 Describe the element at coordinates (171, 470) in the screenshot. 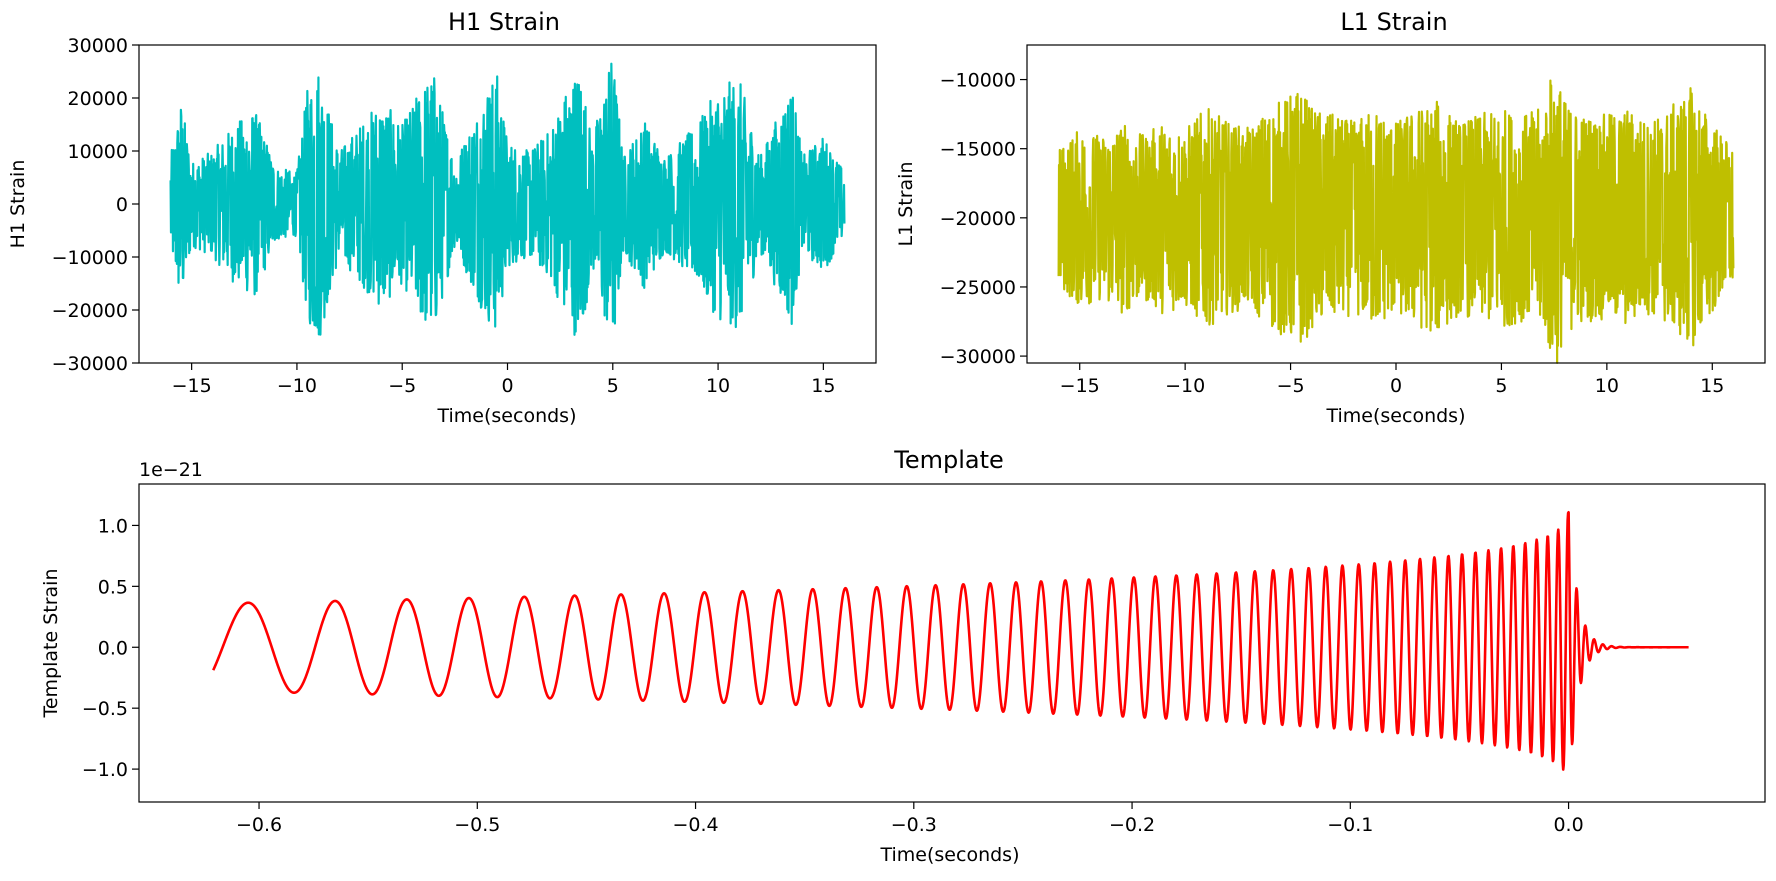

I see `offset-text: 1e−21` at that location.